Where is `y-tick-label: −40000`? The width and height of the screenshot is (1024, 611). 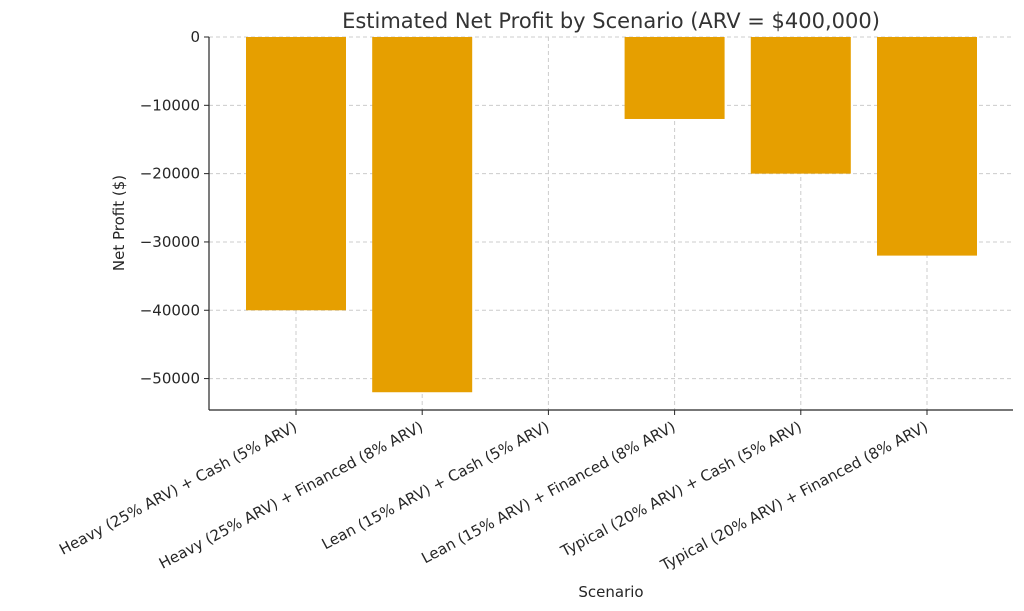
y-tick-label: −40000 is located at coordinates (170, 310).